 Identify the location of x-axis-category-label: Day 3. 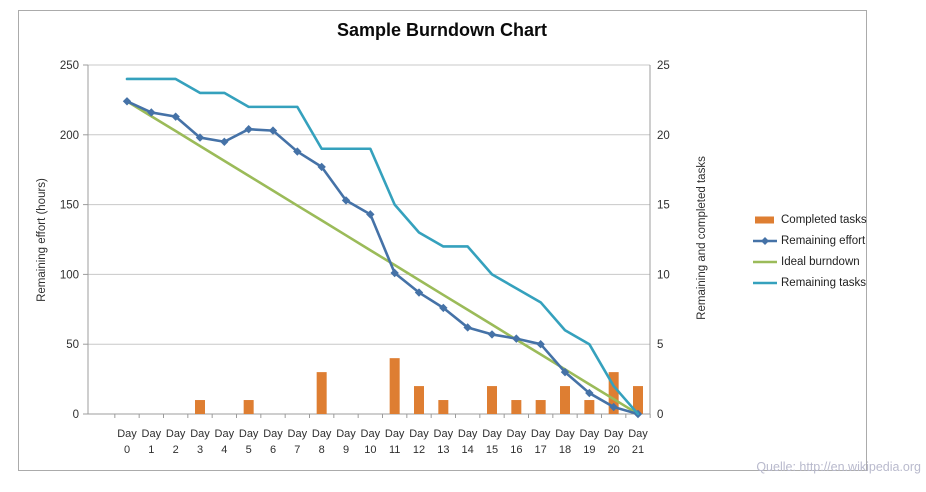
(200, 442).